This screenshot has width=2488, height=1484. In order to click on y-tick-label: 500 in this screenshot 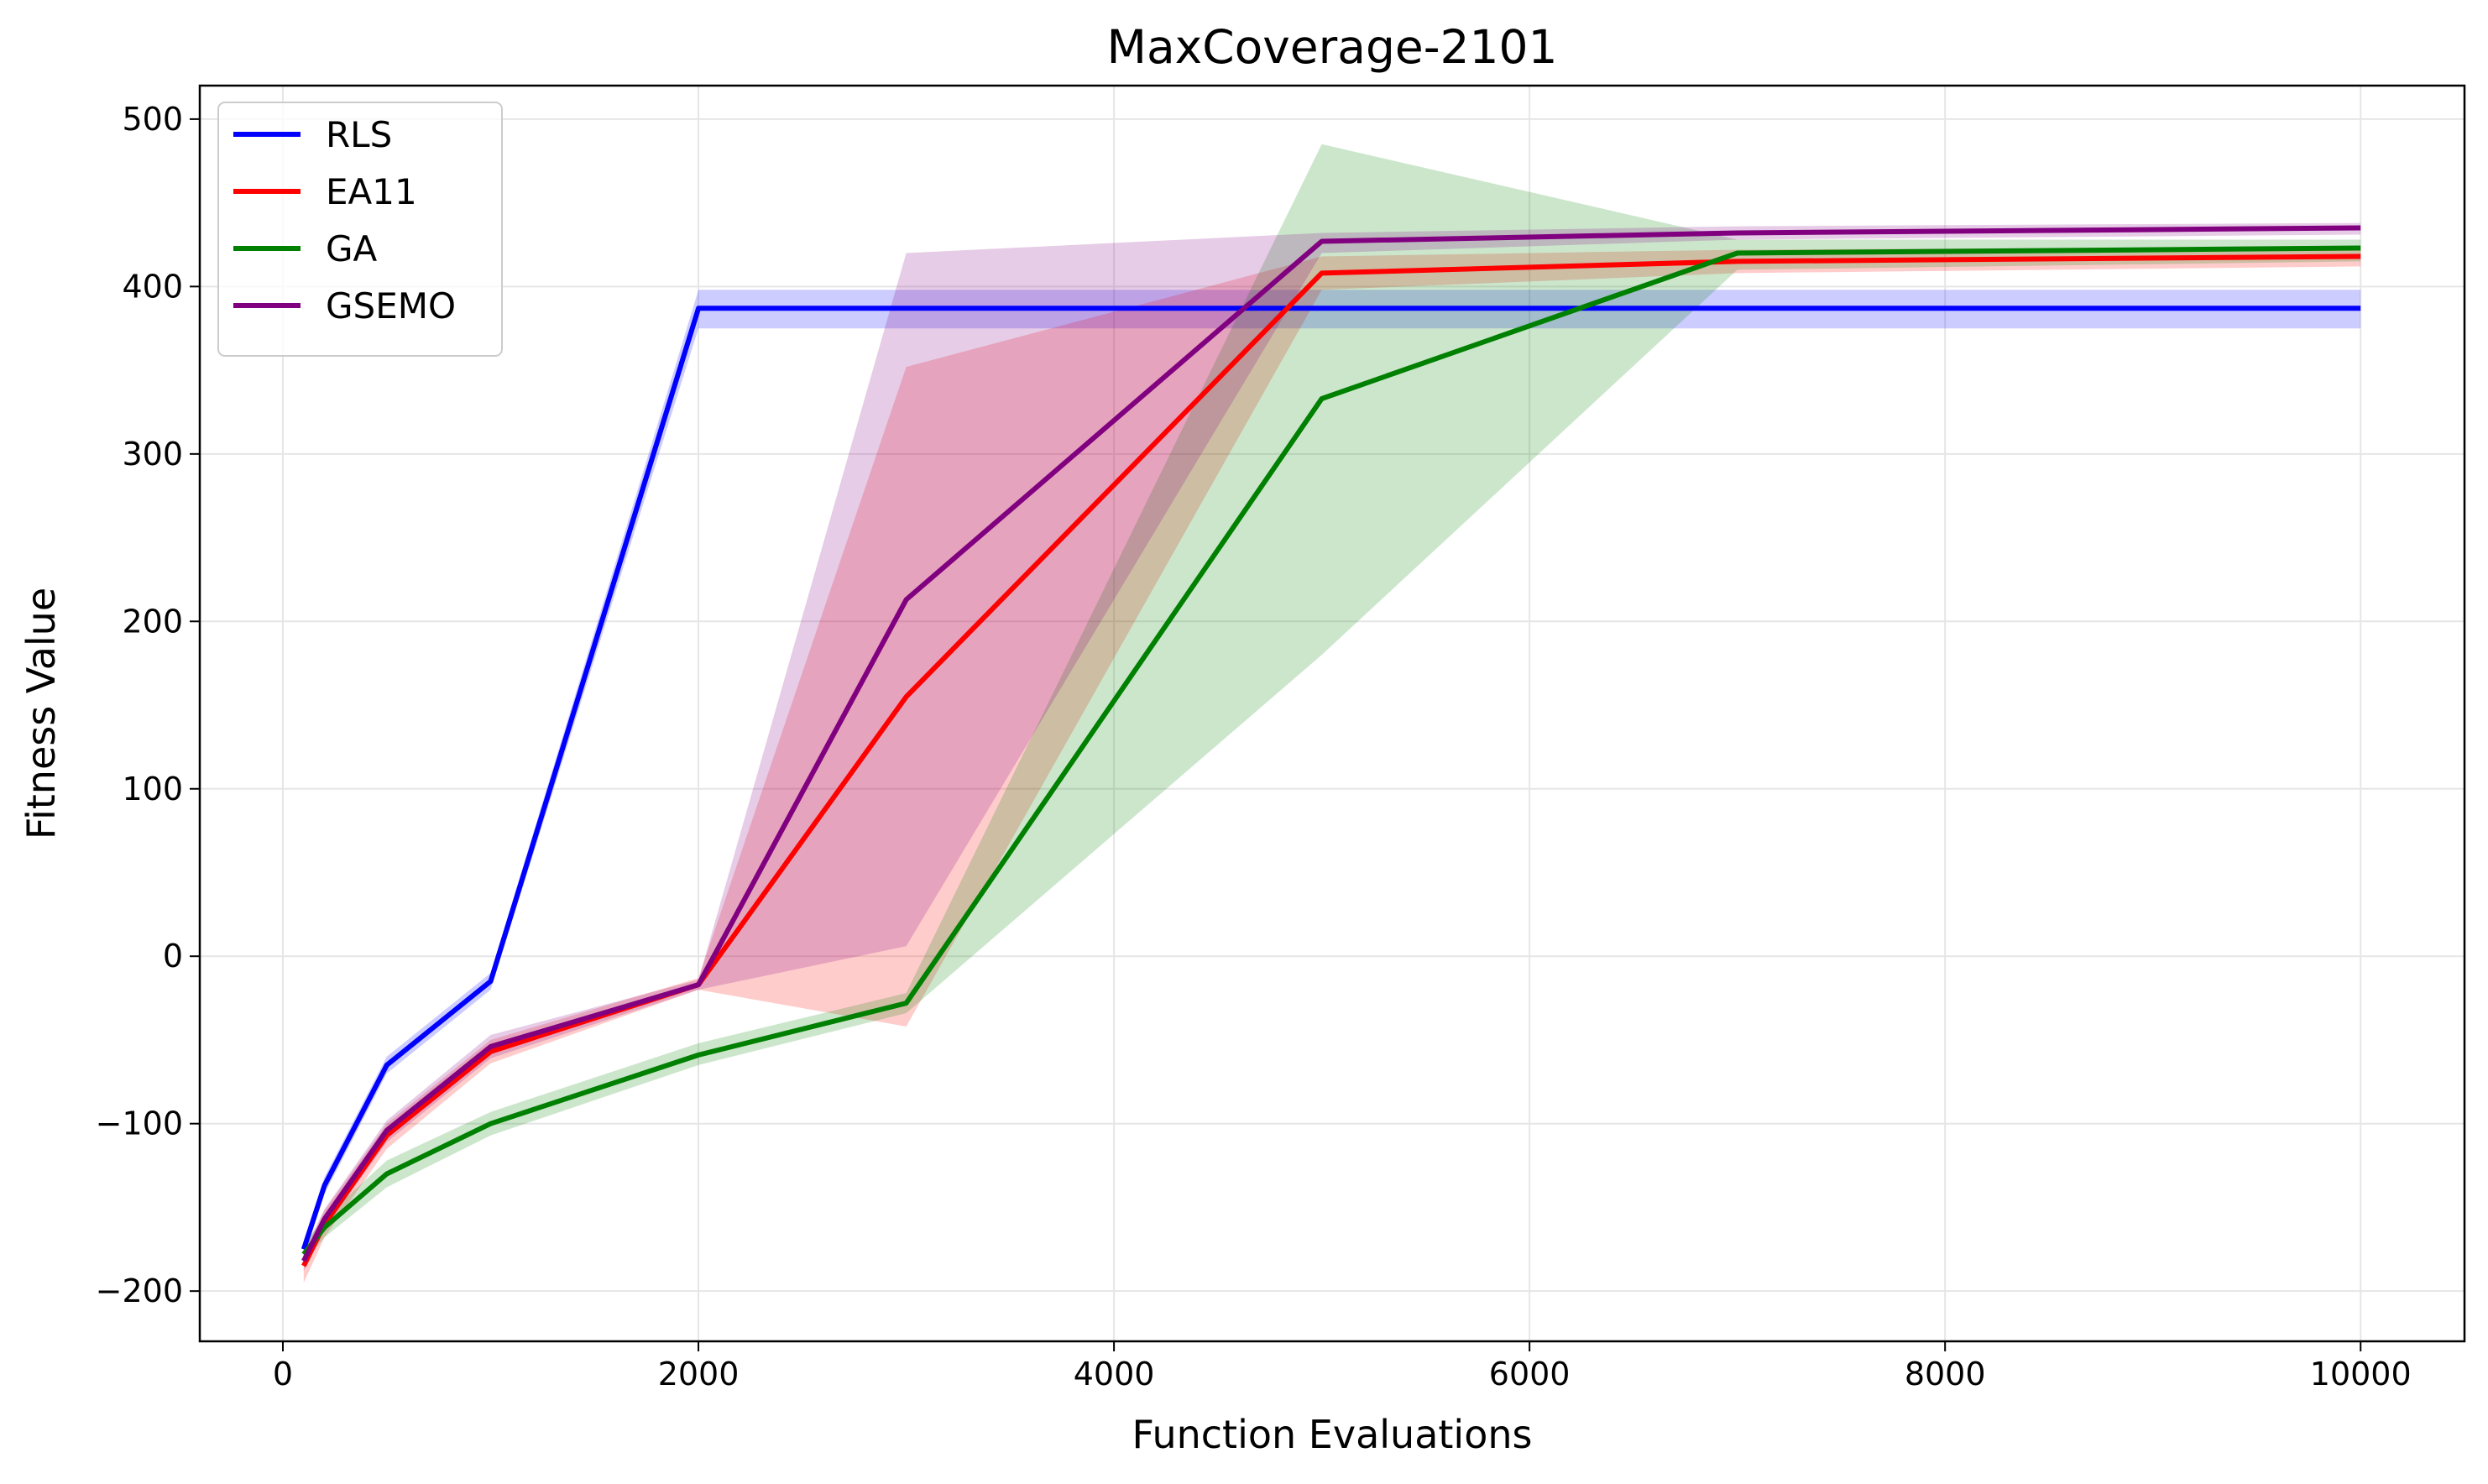, I will do `click(152, 119)`.